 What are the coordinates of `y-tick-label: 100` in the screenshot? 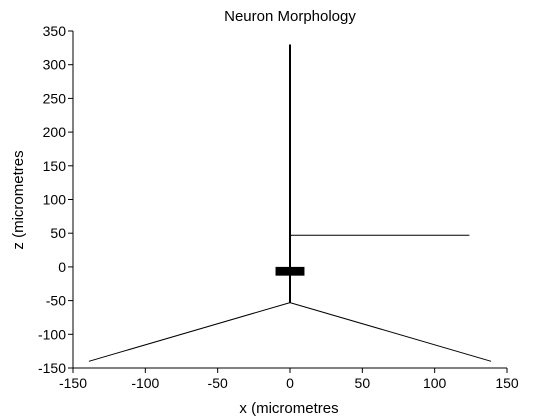 It's located at (55, 200).